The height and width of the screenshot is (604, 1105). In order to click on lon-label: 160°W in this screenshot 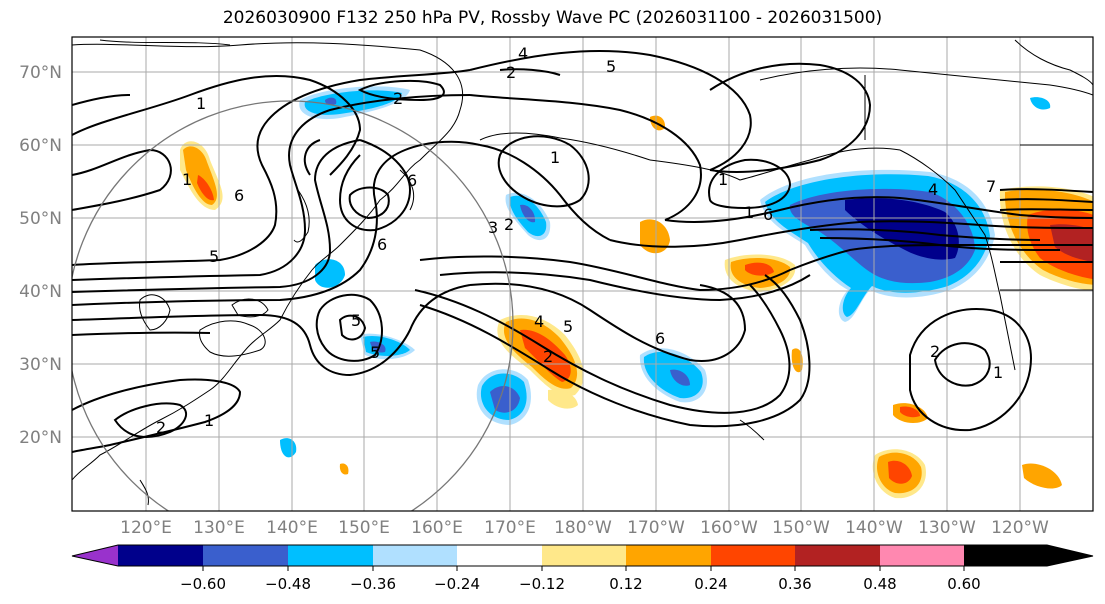, I will do `click(729, 528)`.